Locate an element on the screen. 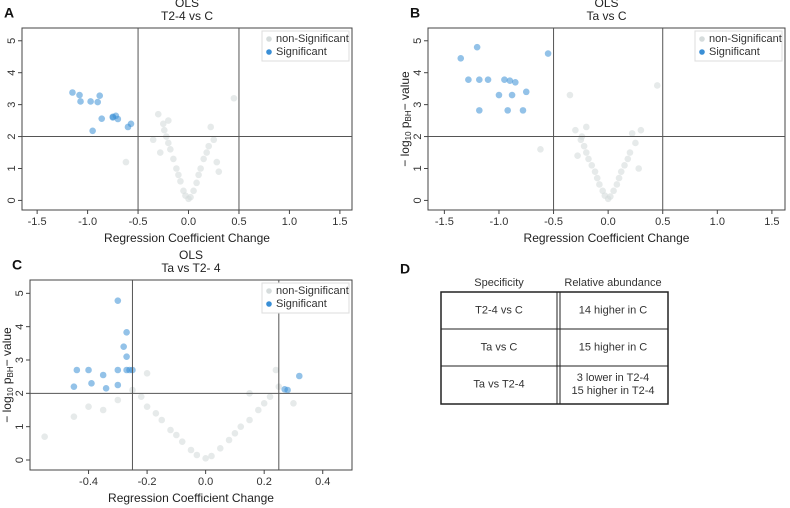 This screenshot has width=790, height=508. table-header: Specificity is located at coordinates (499, 283).